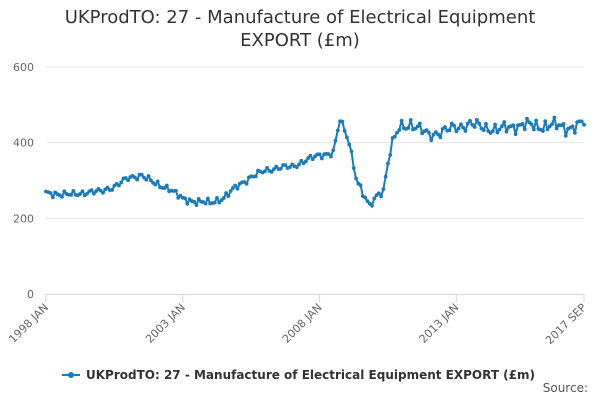 This screenshot has width=600, height=400. I want to click on y-tick-label: 200, so click(23, 218).